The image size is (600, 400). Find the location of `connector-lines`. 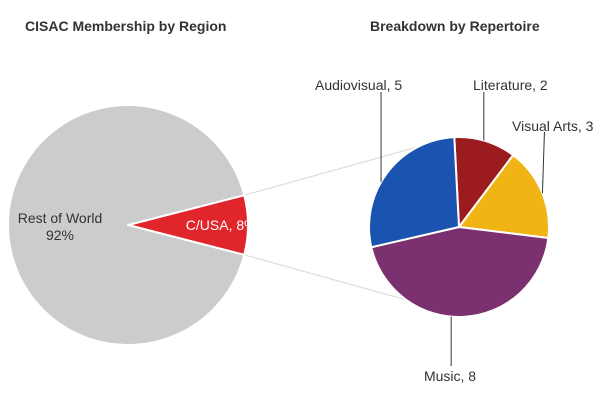

connector-lines is located at coordinates (331, 223).